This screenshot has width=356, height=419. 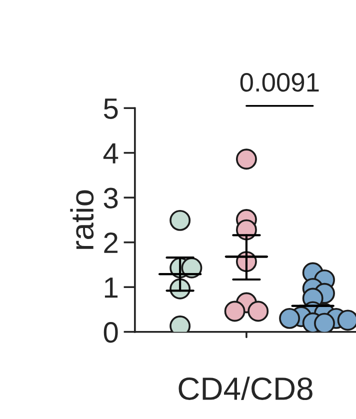 I want to click on y-tick-label: 3, so click(x=111, y=198).